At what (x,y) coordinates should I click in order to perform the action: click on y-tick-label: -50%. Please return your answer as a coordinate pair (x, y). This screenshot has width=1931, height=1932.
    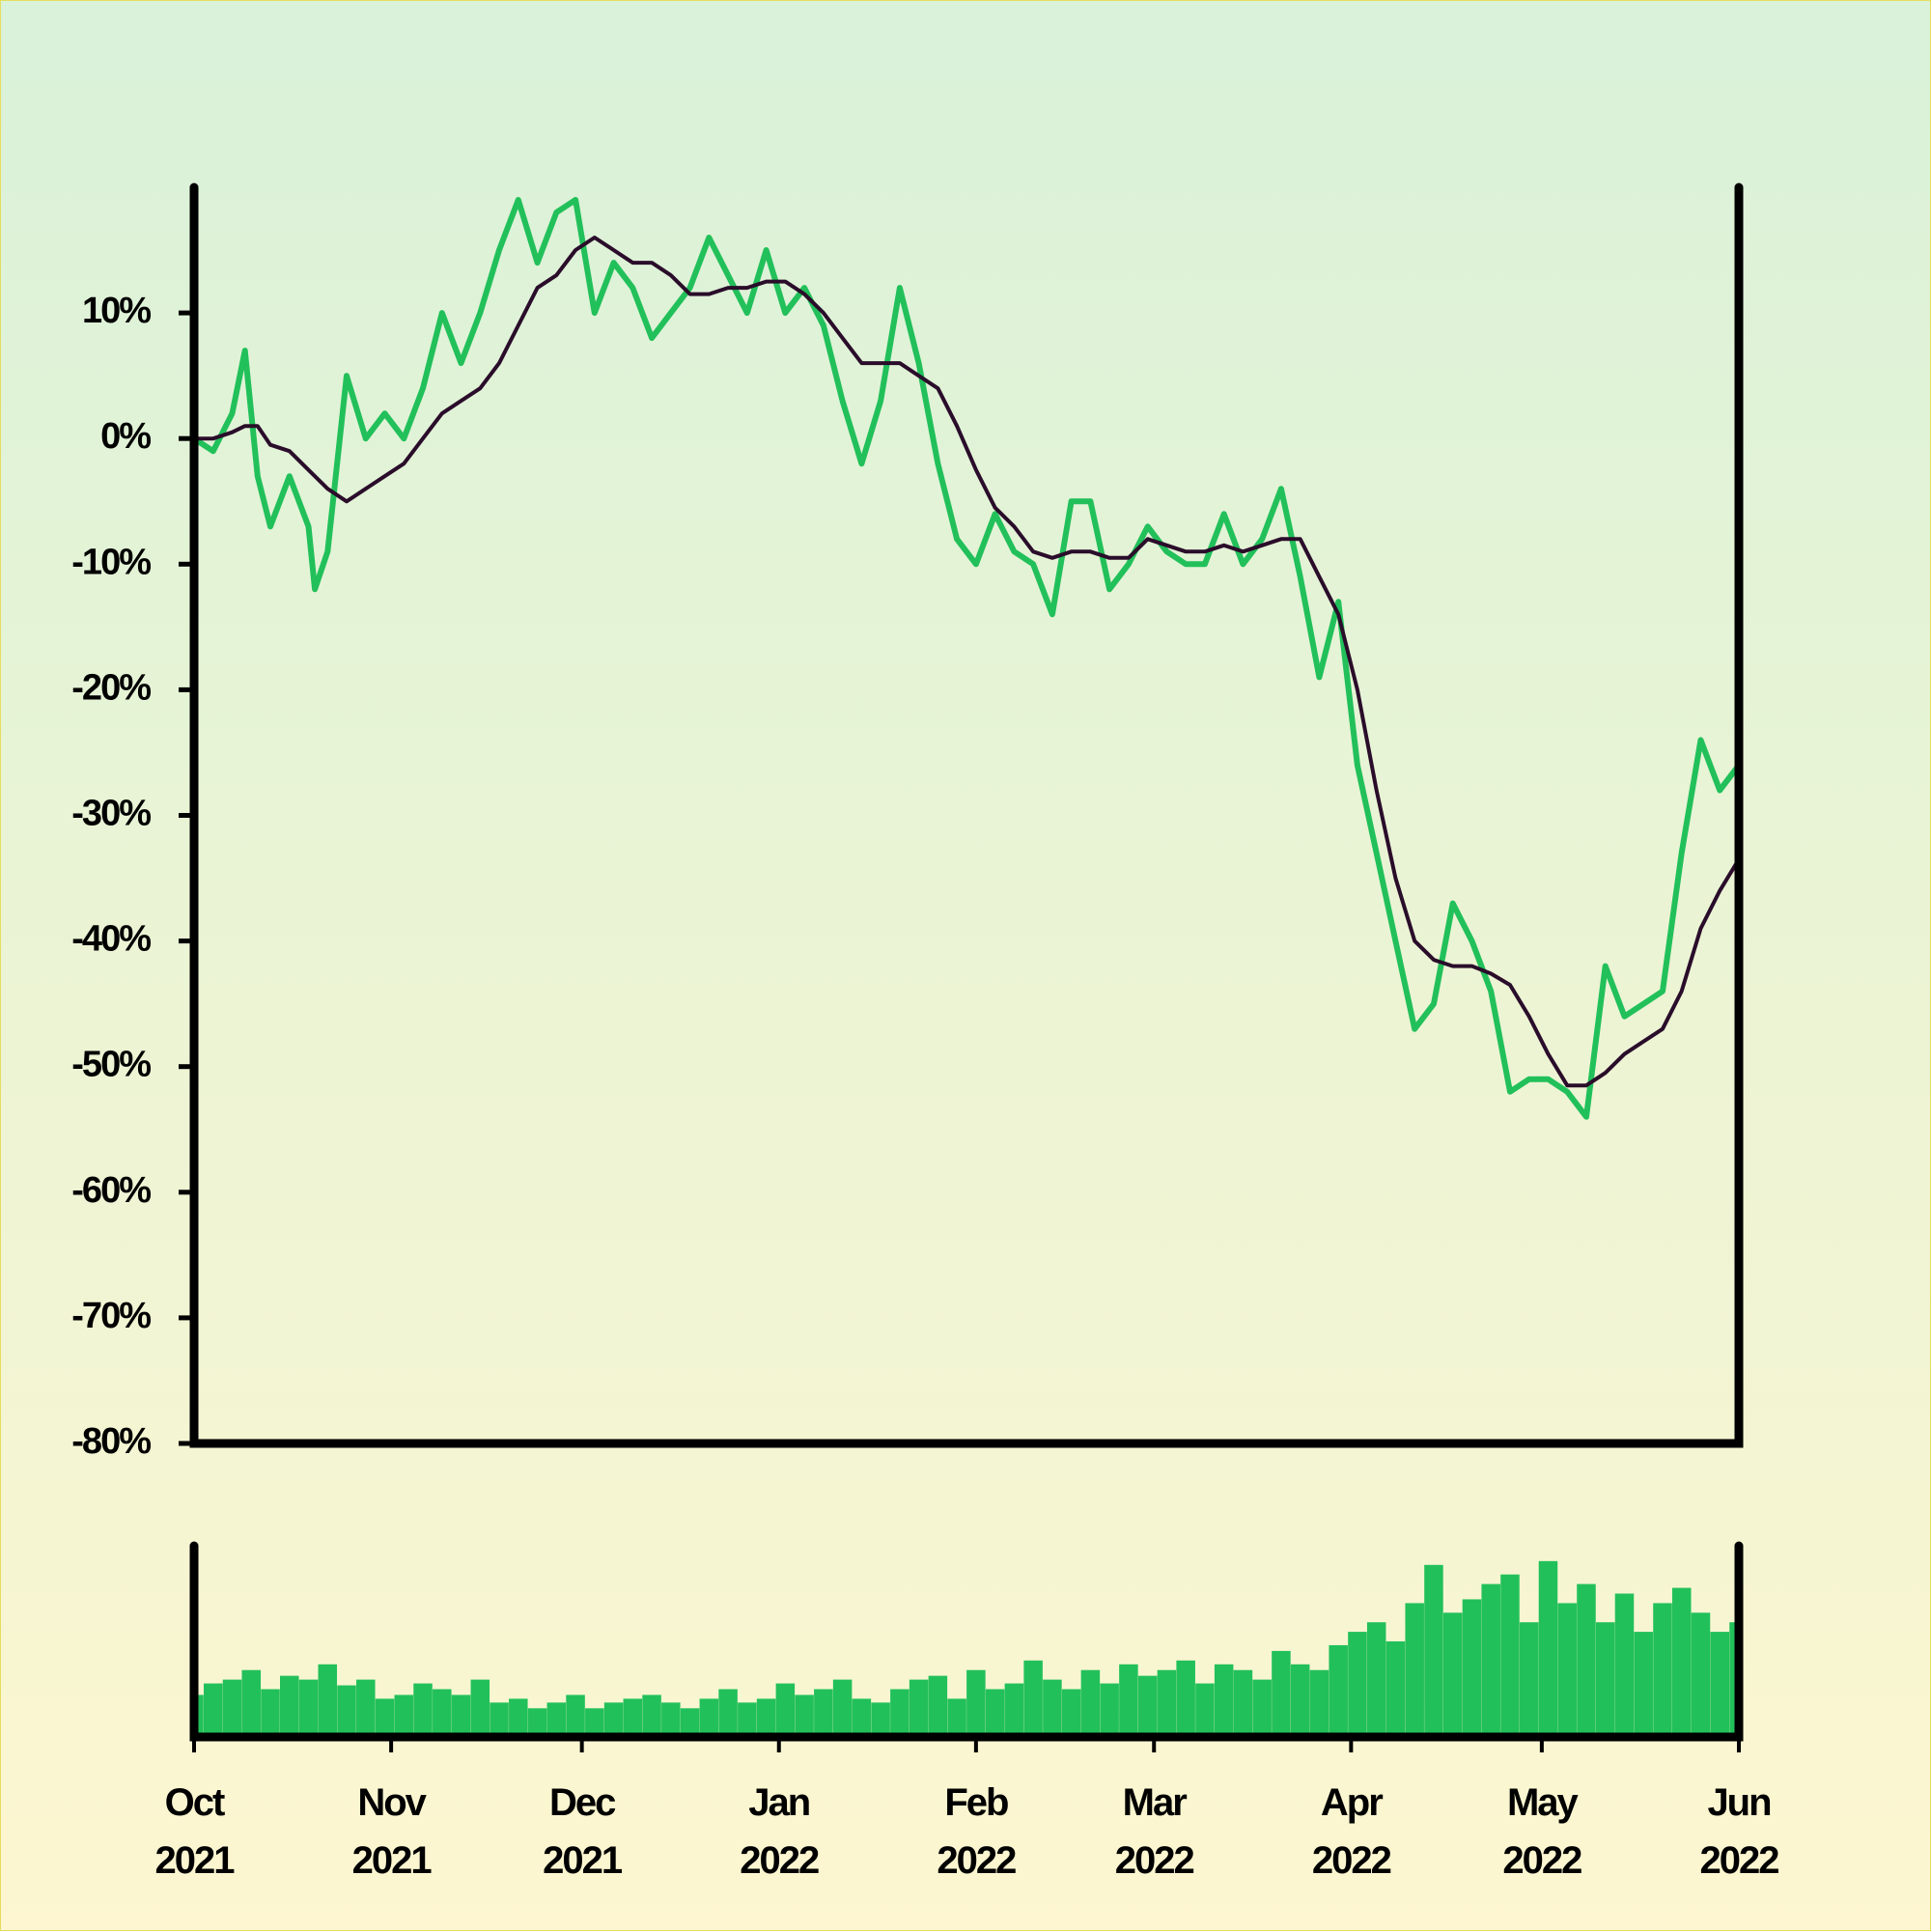
    Looking at the image, I should click on (111, 1065).